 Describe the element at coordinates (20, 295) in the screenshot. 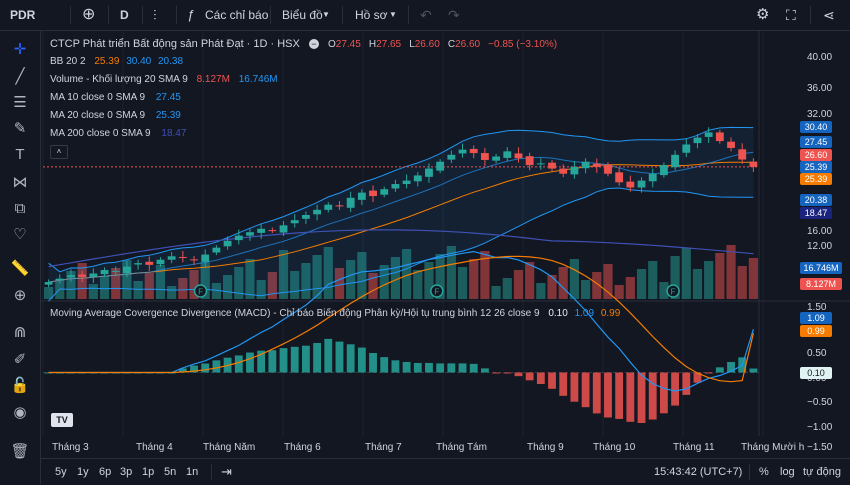

I see `zoom-in-icon: ⊕` at that location.